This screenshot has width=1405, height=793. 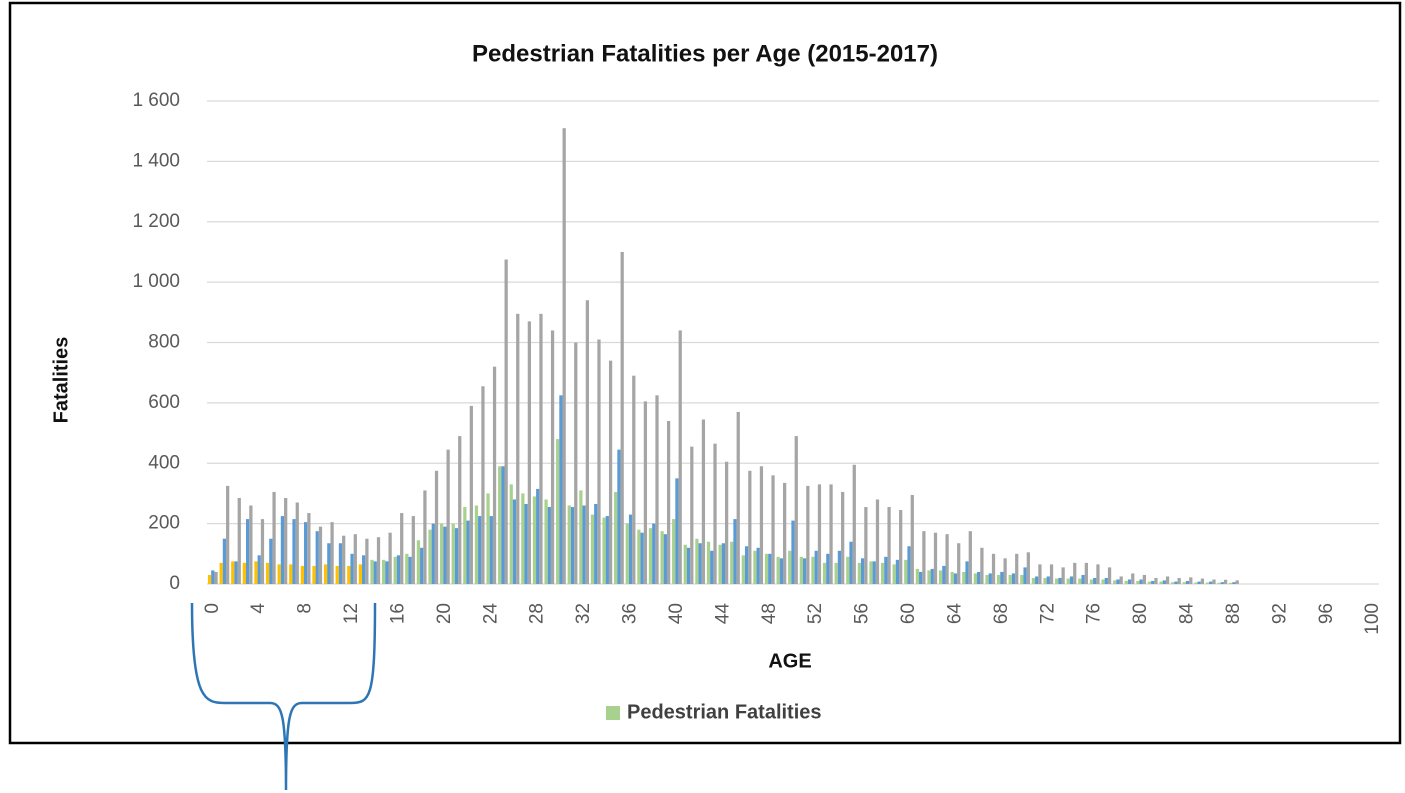 What do you see at coordinates (490, 614) in the screenshot?
I see `x-tick-label: 24` at bounding box center [490, 614].